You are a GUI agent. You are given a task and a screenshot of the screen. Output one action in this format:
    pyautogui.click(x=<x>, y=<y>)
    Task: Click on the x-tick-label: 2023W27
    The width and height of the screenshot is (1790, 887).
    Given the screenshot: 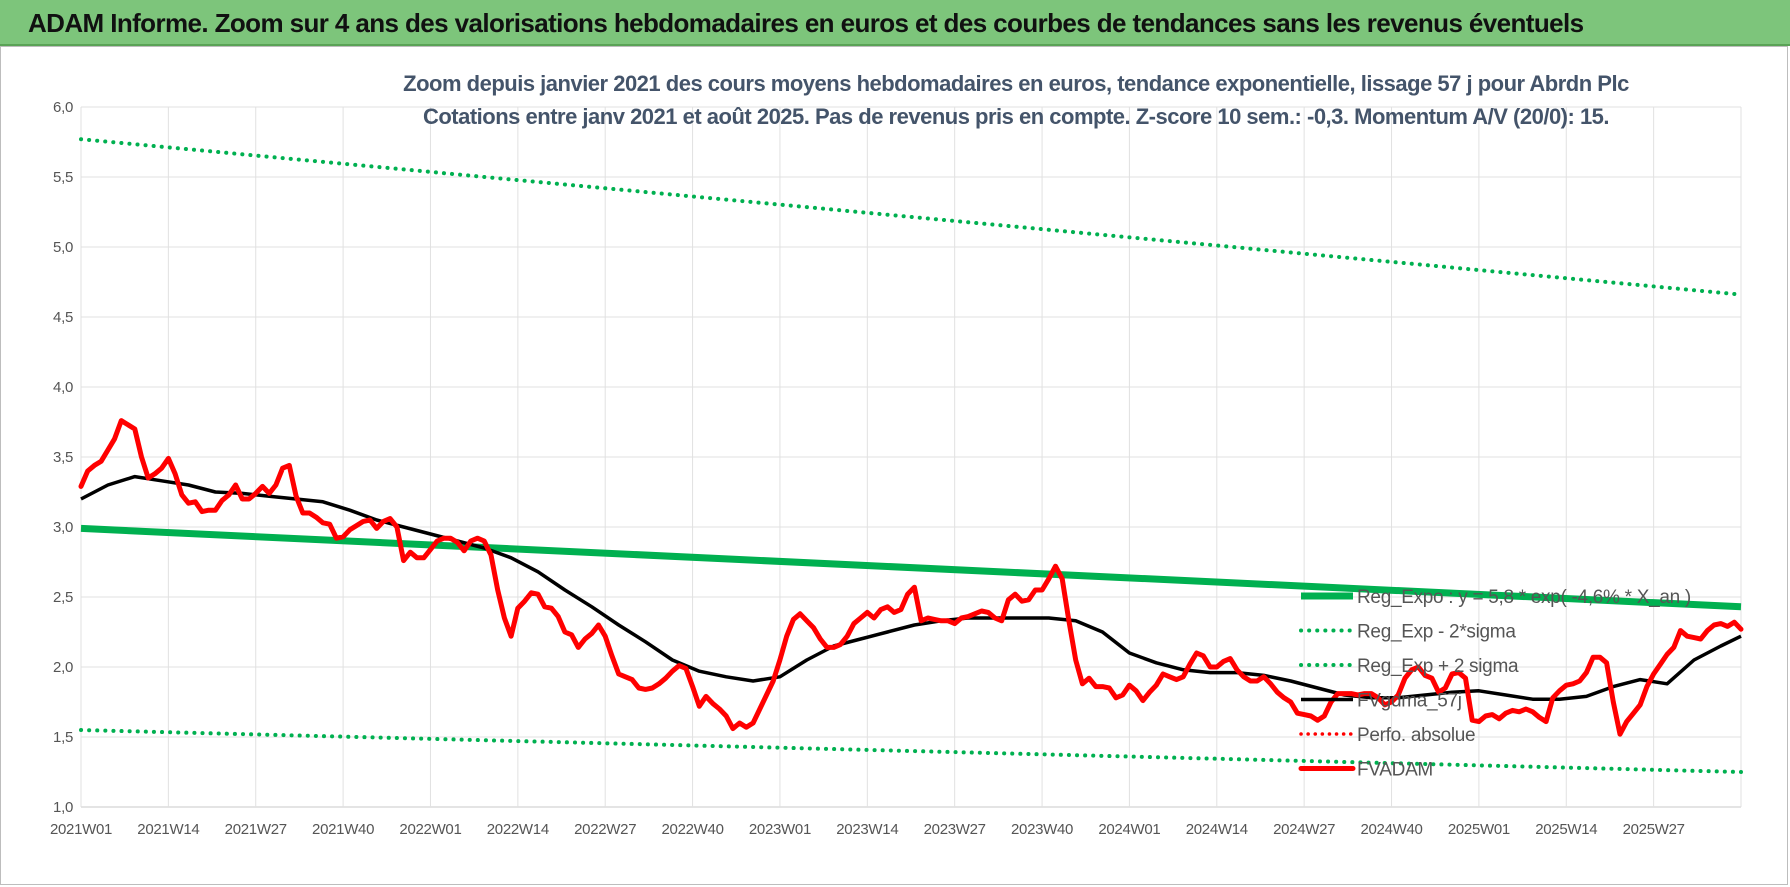 What is the action you would take?
    pyautogui.click(x=955, y=829)
    